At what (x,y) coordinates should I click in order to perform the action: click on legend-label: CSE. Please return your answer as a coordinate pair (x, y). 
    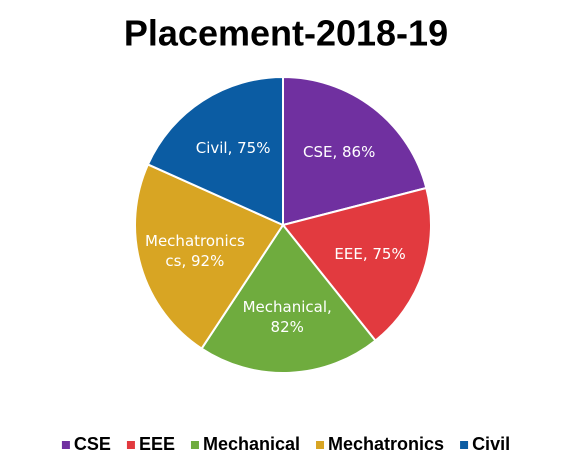
    Looking at the image, I should click on (92, 444).